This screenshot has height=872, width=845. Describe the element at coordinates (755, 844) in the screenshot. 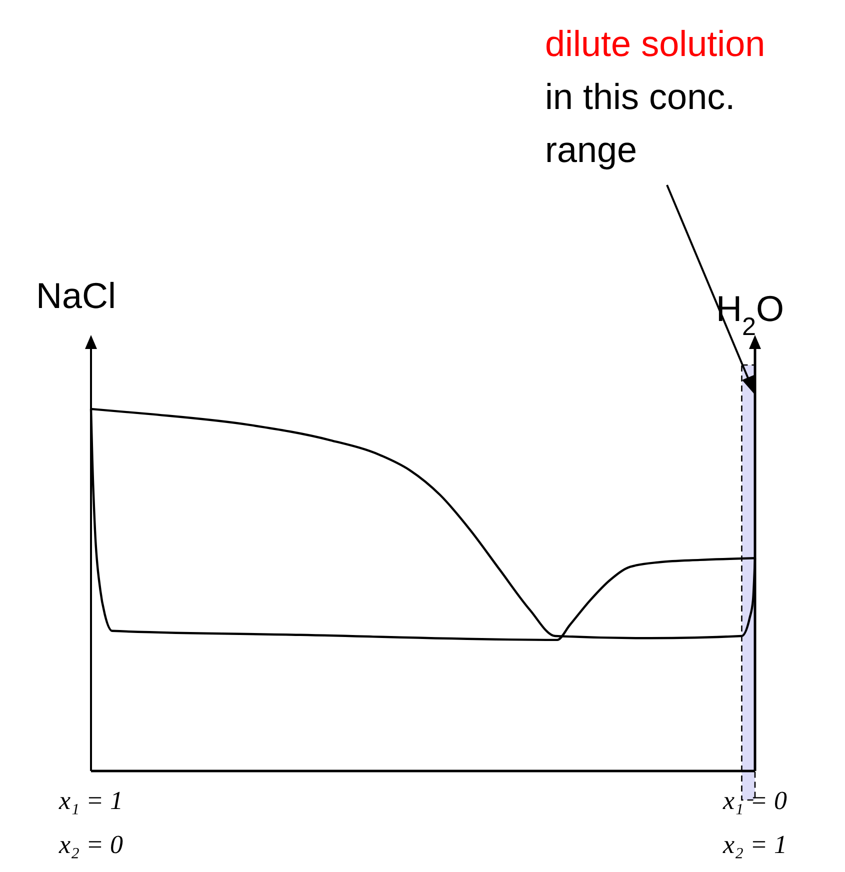

I see `x-tick-label: x₂ = 1` at that location.